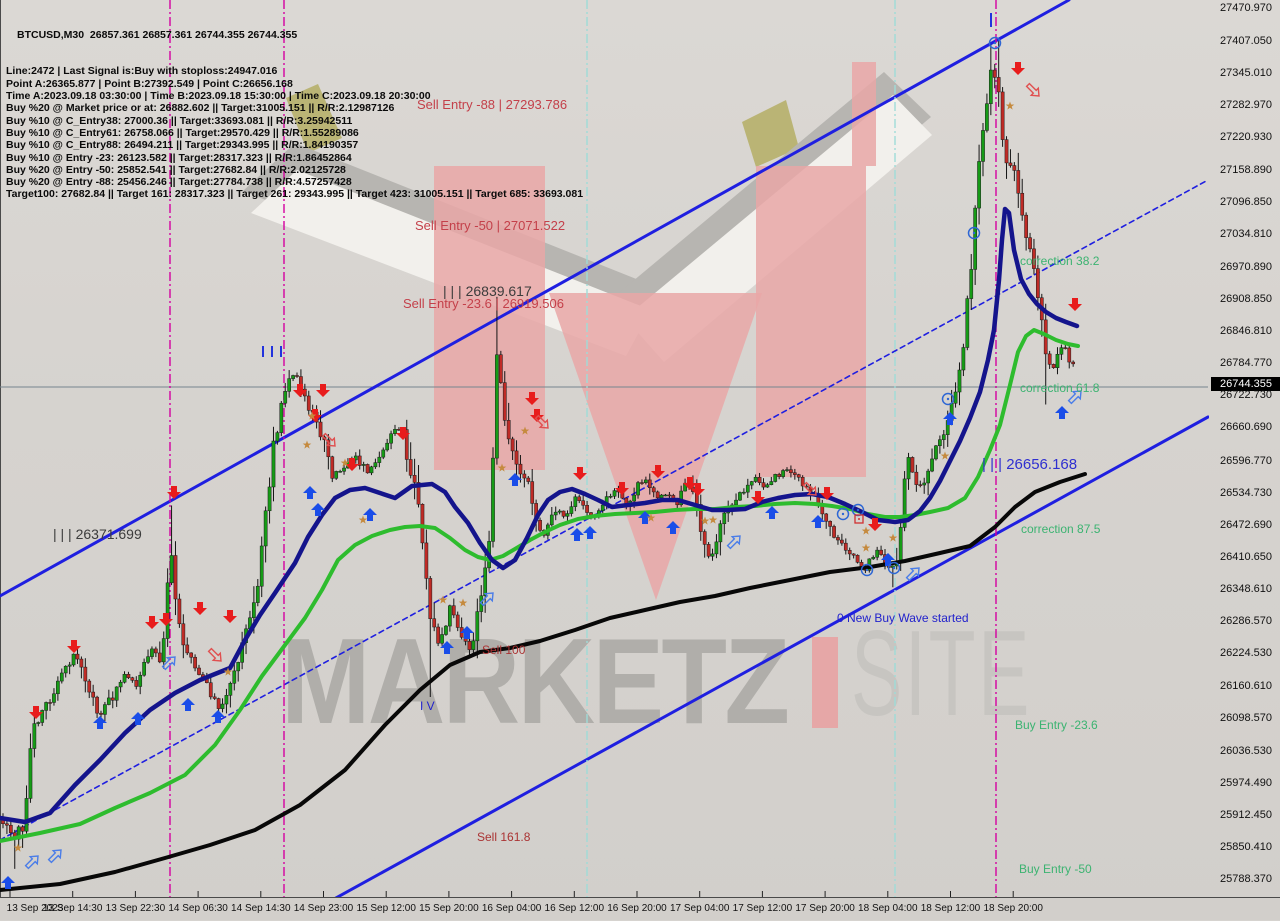 This screenshot has width=1280, height=921. What do you see at coordinates (35, 908) in the screenshot?
I see `time-axis-label: 13 Sep 2023` at bounding box center [35, 908].